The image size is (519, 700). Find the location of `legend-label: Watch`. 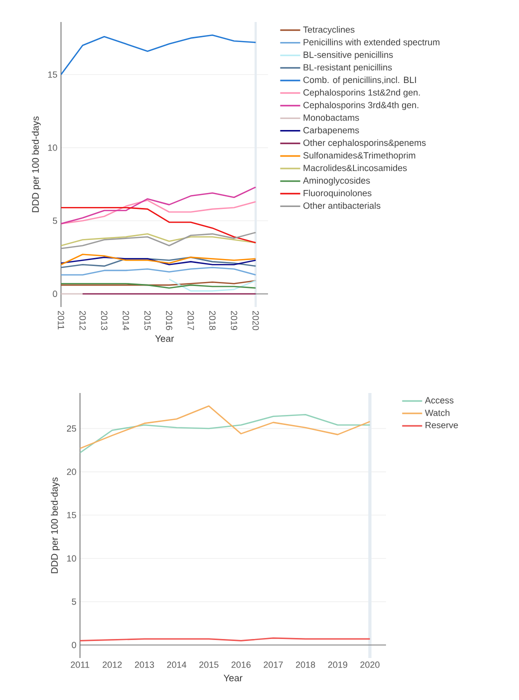

legend-label: Watch is located at coordinates (437, 412).